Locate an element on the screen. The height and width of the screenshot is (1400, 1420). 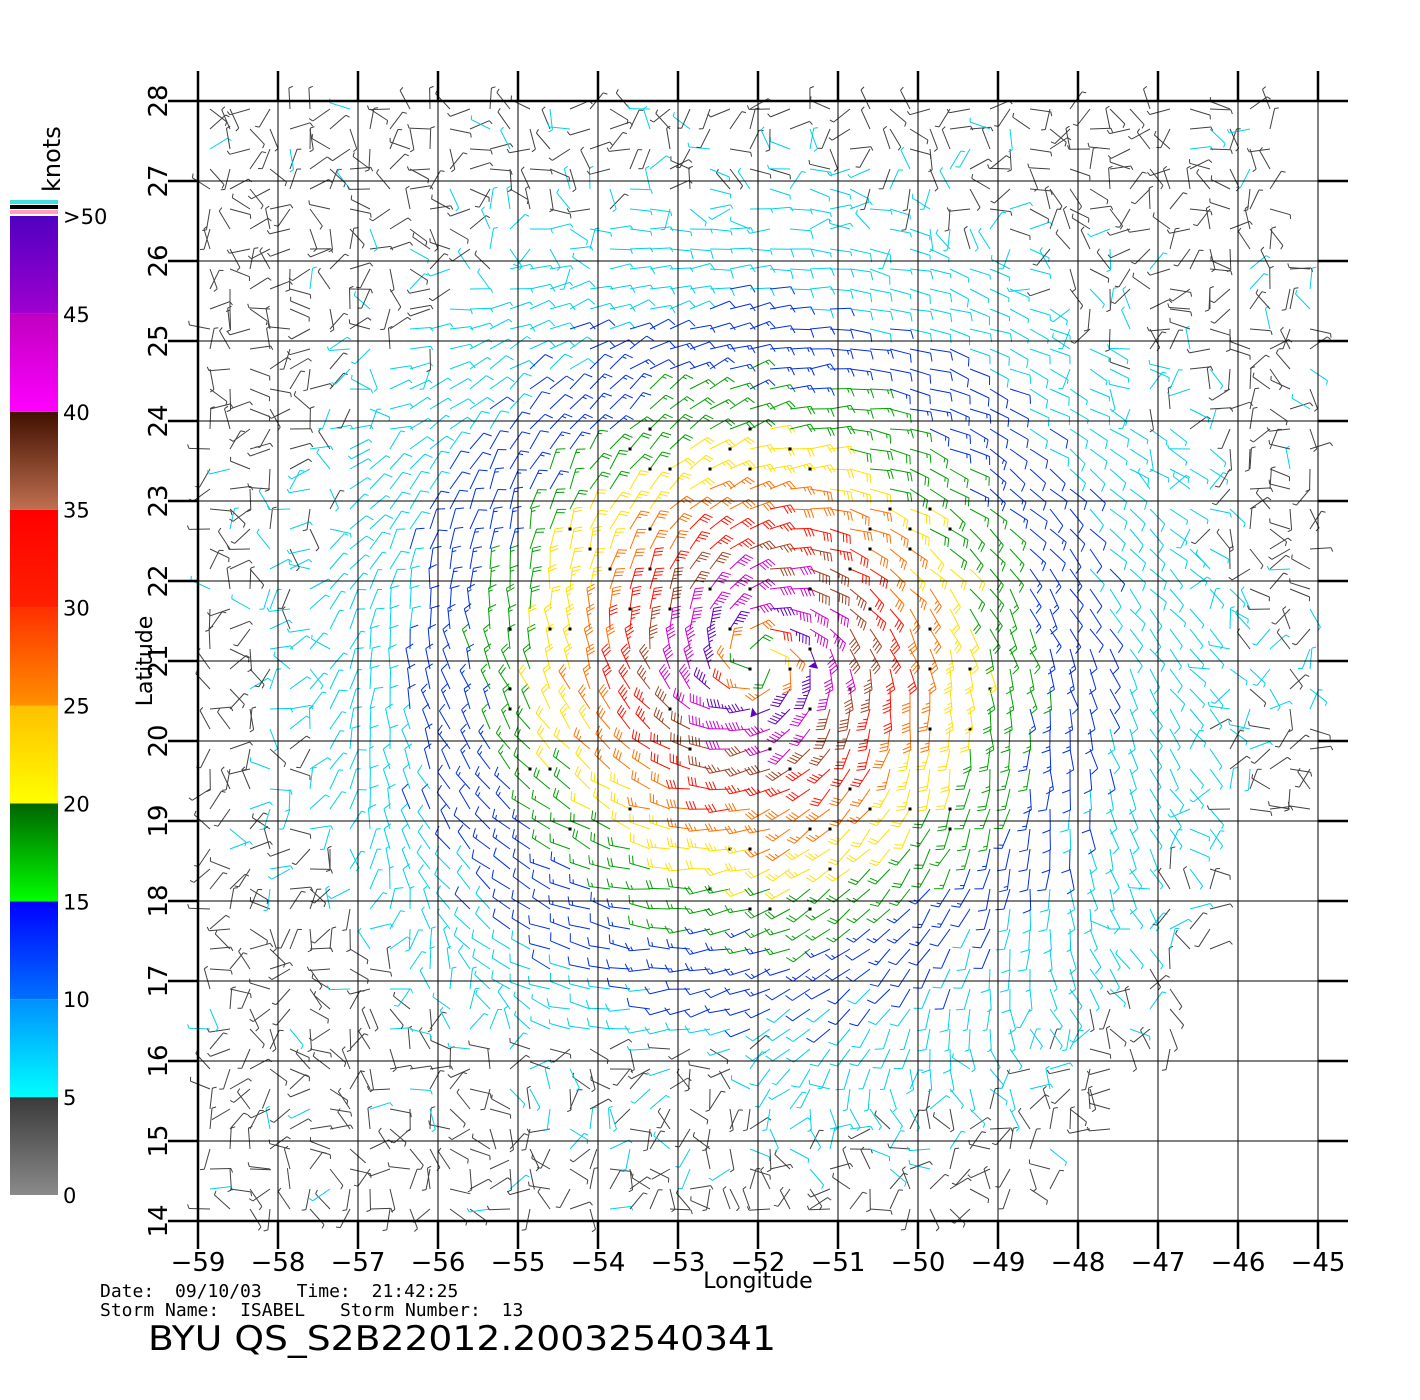
x-tick-label: −55 is located at coordinates (518, 1263).